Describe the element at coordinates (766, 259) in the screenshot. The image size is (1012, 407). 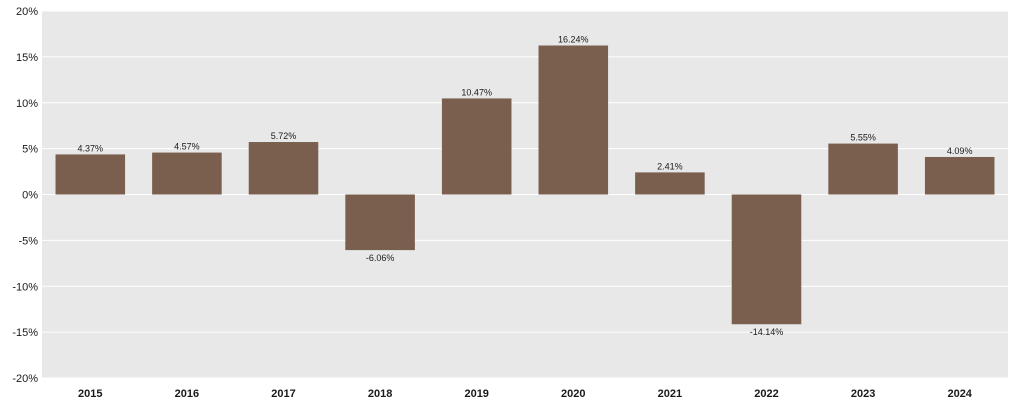
I see `bar-2022` at that location.